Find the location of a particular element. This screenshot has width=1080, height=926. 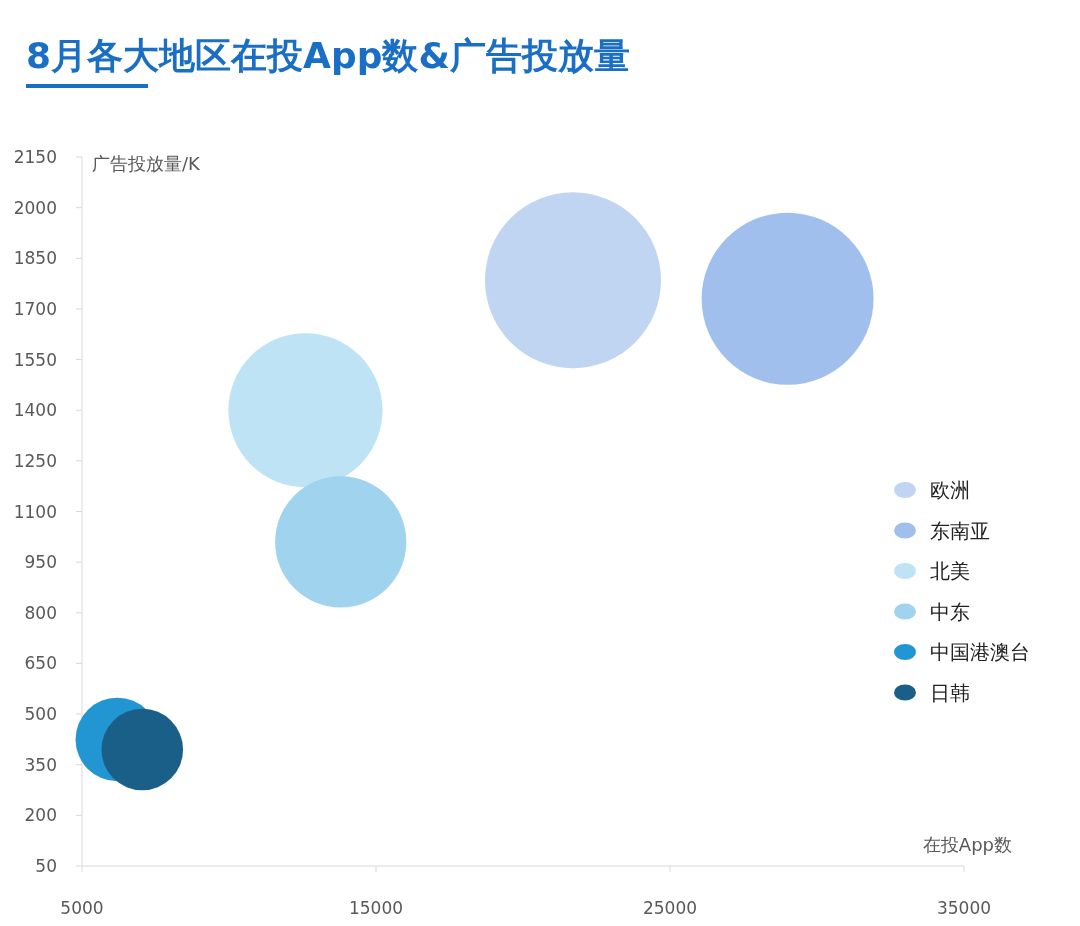

y-tick-label: 1100 is located at coordinates (35, 511).